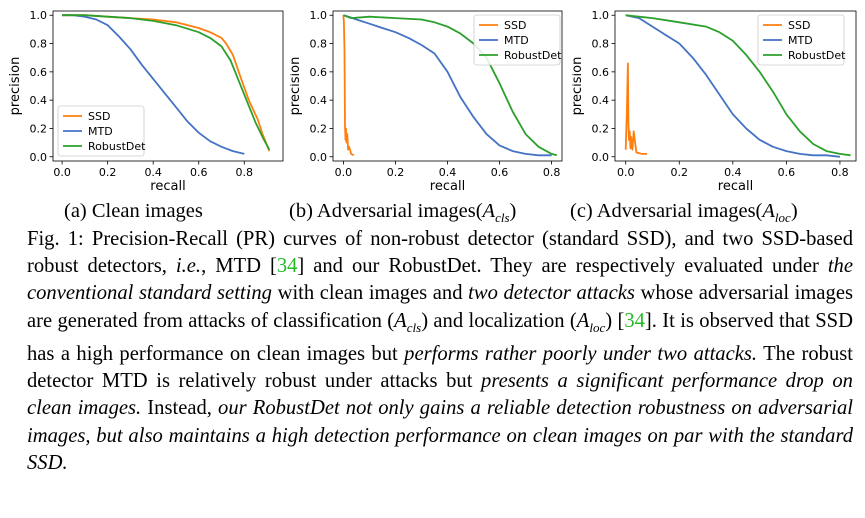 This screenshot has height=518, width=865. Describe the element at coordinates (787, 172) in the screenshot. I see `chart2-x-tick-label: 0.6` at that location.